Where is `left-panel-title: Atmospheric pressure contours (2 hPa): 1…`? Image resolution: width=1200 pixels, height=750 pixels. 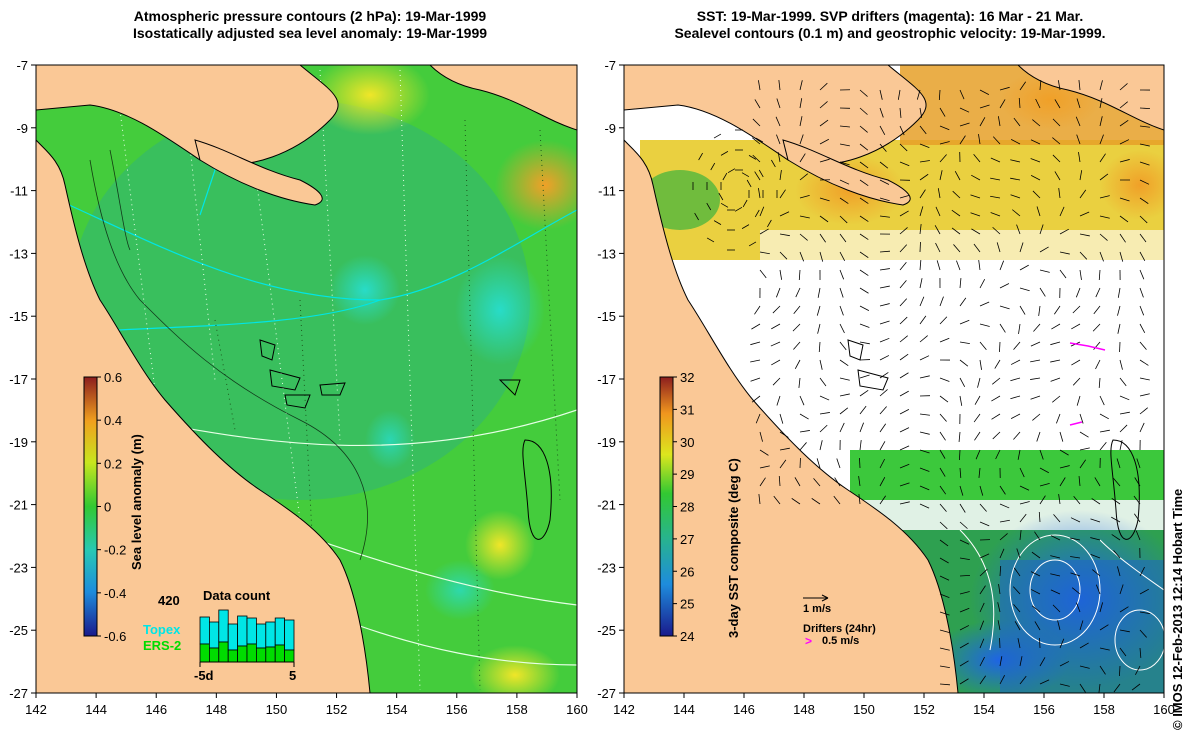 left-panel-title: Atmospheric pressure contours (2 hPa): 1… is located at coordinates (310, 25).